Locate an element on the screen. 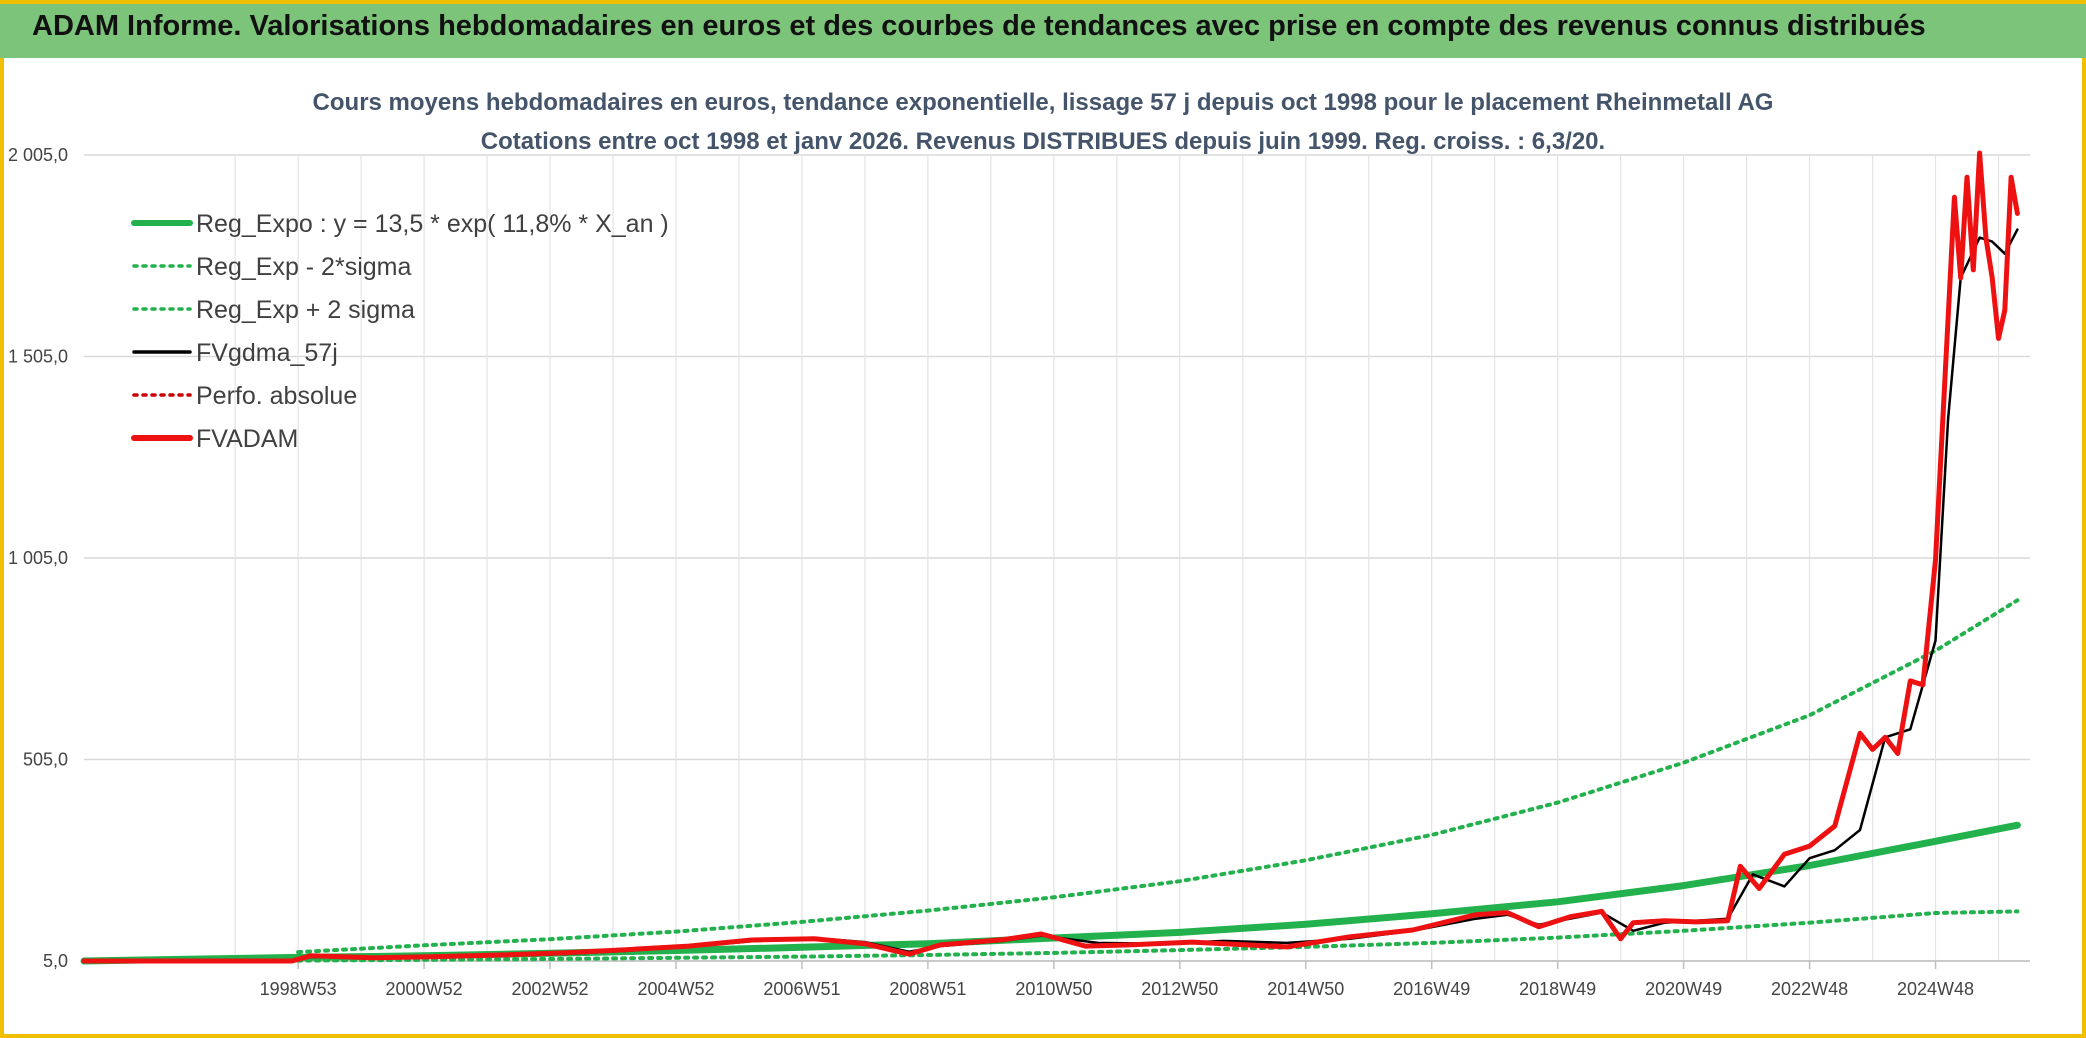  x-tick-label: 2024W48 is located at coordinates (1935, 989).